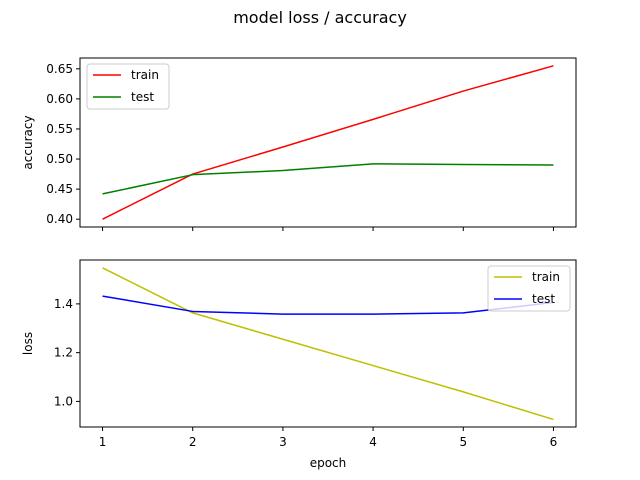 This screenshot has width=640, height=480. I want to click on y-axis-label: loss, so click(28, 343).